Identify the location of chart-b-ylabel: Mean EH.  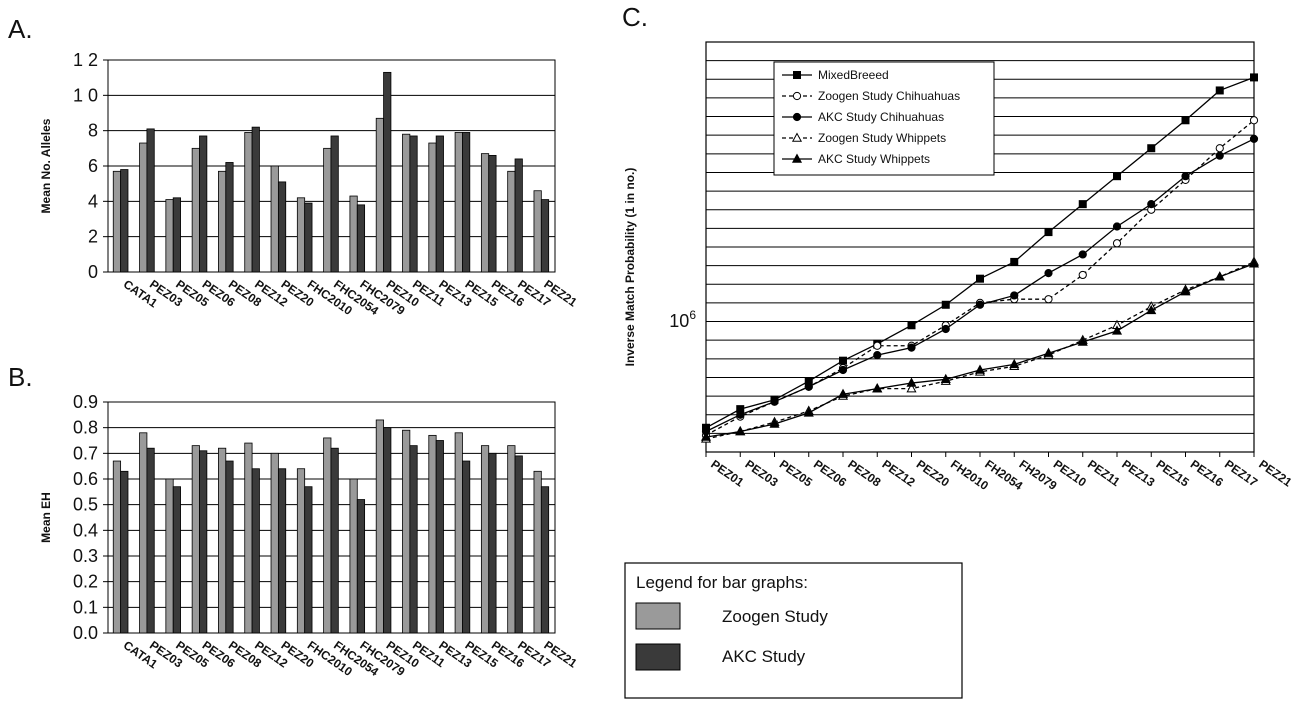
(46, 517).